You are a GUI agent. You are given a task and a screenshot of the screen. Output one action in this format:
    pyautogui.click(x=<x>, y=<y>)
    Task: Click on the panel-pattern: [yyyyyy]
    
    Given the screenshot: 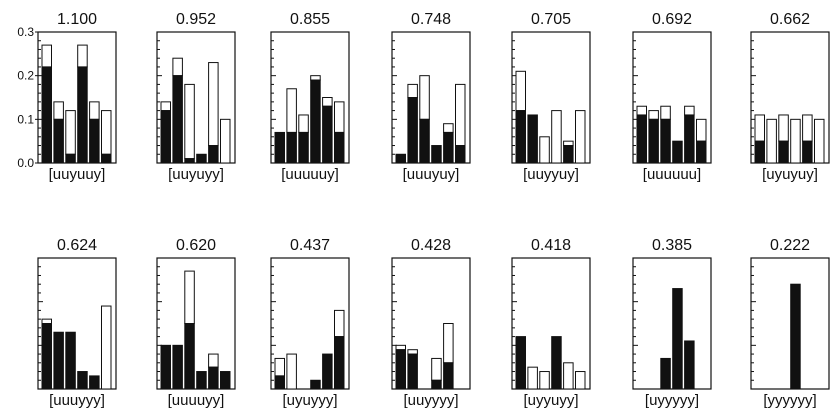 What is the action you would take?
    pyautogui.click(x=789, y=400)
    